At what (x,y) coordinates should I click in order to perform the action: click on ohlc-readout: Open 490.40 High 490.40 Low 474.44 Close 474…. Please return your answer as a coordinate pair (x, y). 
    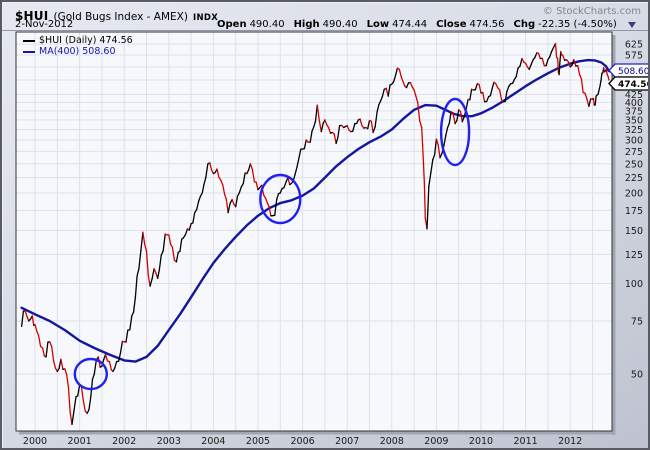
    Looking at the image, I should click on (426, 24).